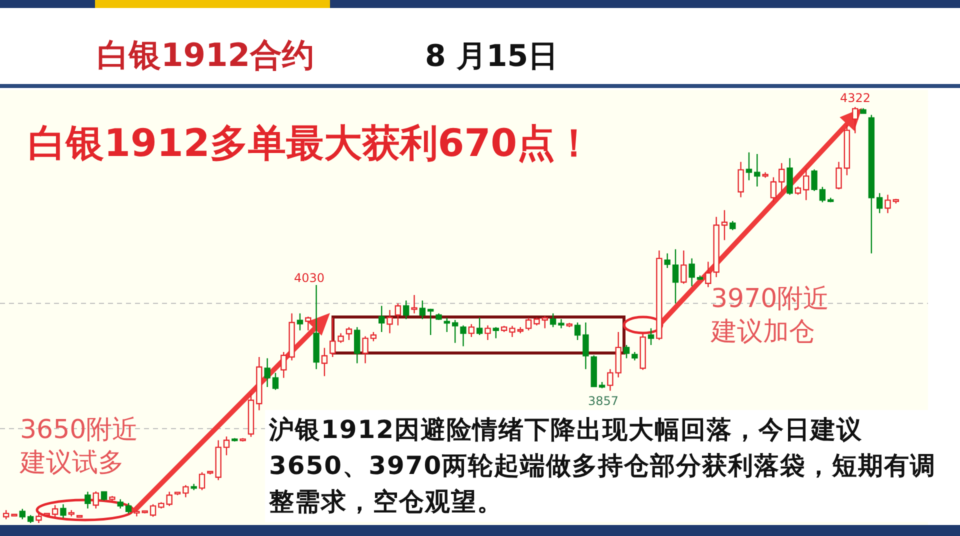 The width and height of the screenshot is (960, 536). Describe the element at coordinates (491, 56) in the screenshot. I see `chart-subtitle: 8 月15日` at that location.